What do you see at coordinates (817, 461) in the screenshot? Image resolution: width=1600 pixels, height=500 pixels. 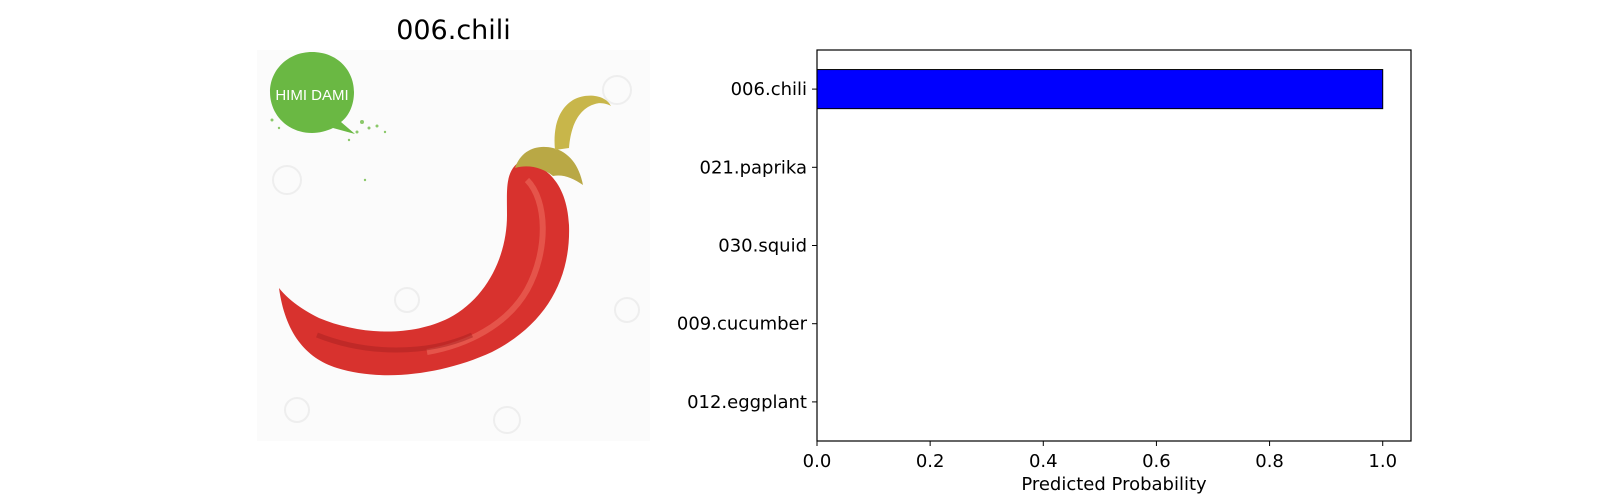 I see `x-tick-label: 0.0` at bounding box center [817, 461].